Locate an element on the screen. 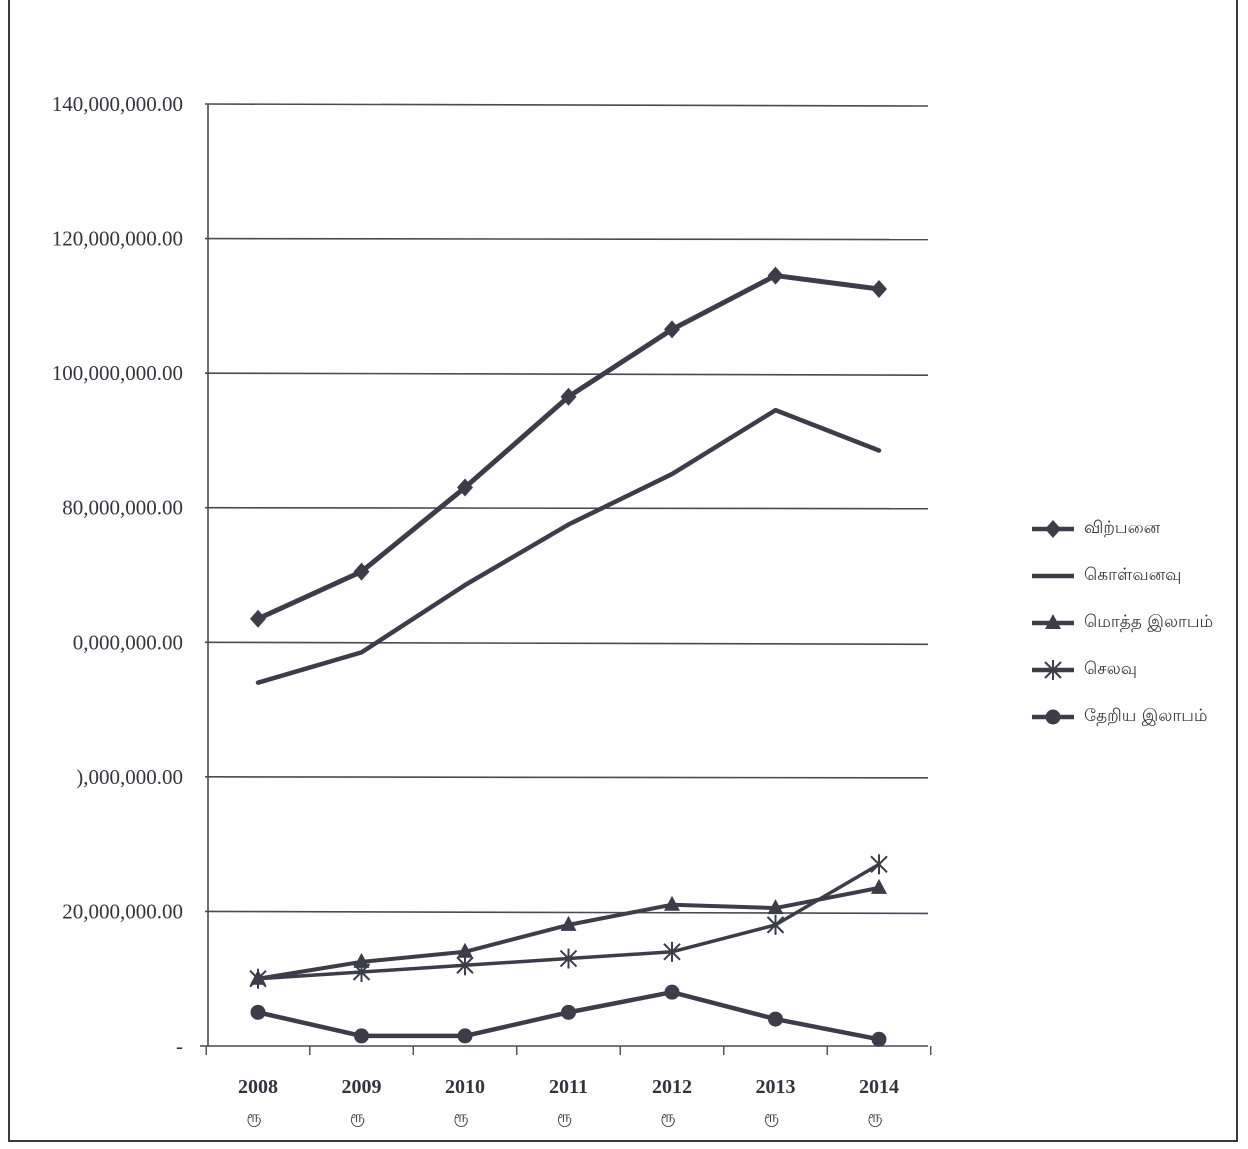  legend-label: விற்பனை is located at coordinates (1122, 527).